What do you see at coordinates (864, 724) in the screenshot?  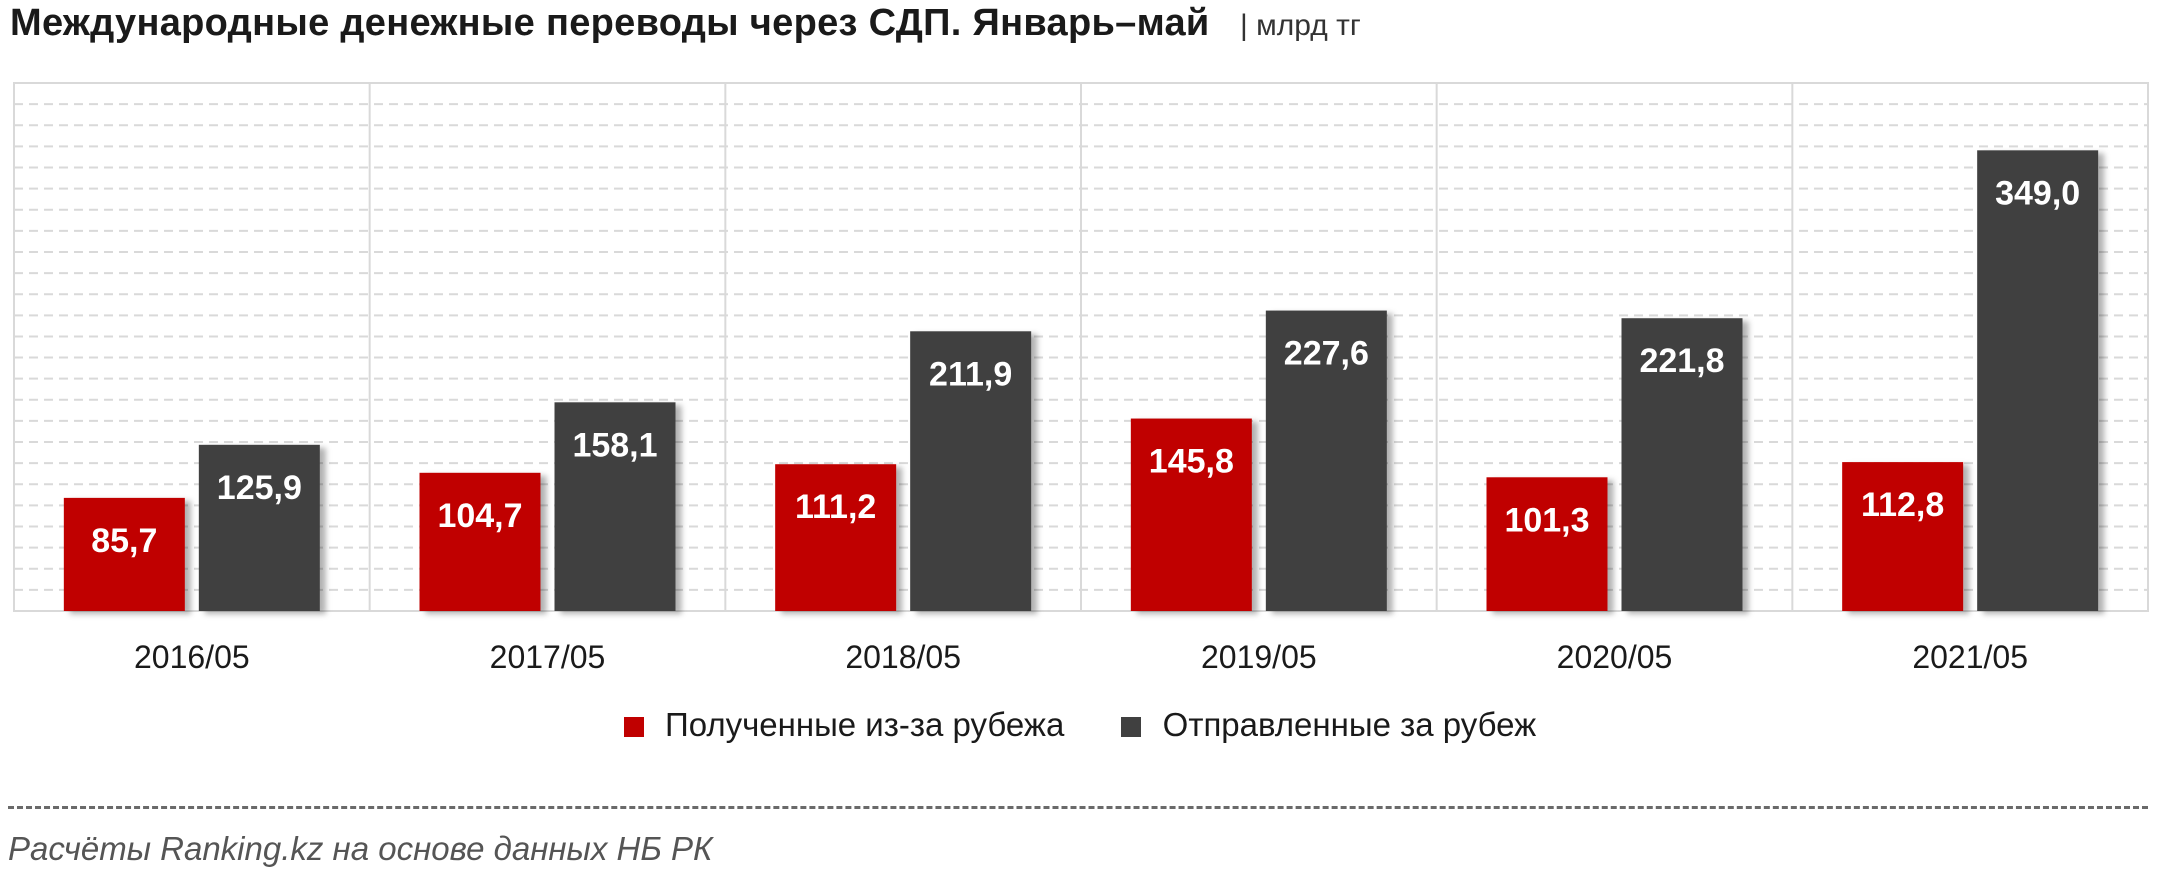 I see `legend-label-received: Полученные из-за рубежа` at bounding box center [864, 724].